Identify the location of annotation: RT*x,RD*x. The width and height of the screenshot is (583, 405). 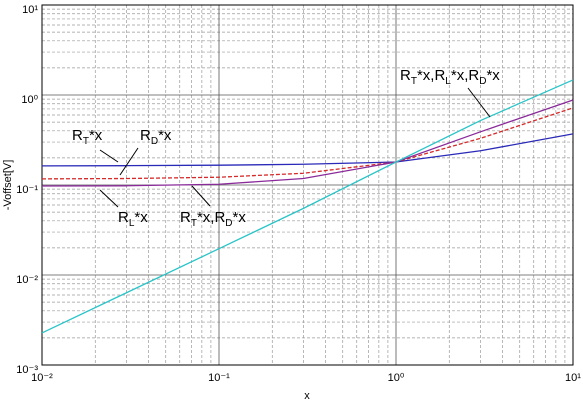
(213, 219).